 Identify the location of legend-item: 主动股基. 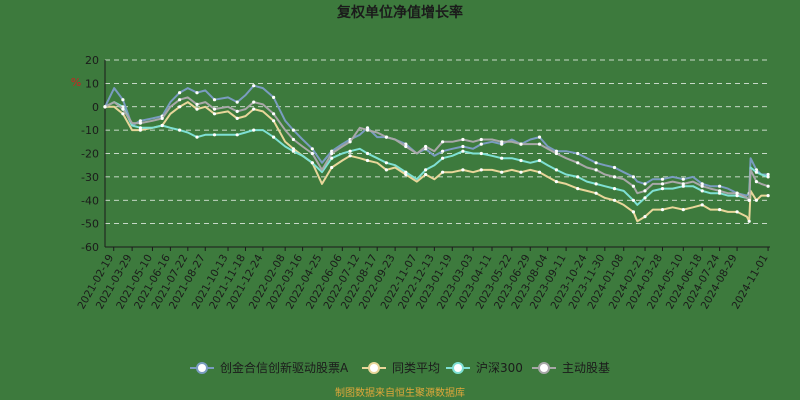
(571, 368).